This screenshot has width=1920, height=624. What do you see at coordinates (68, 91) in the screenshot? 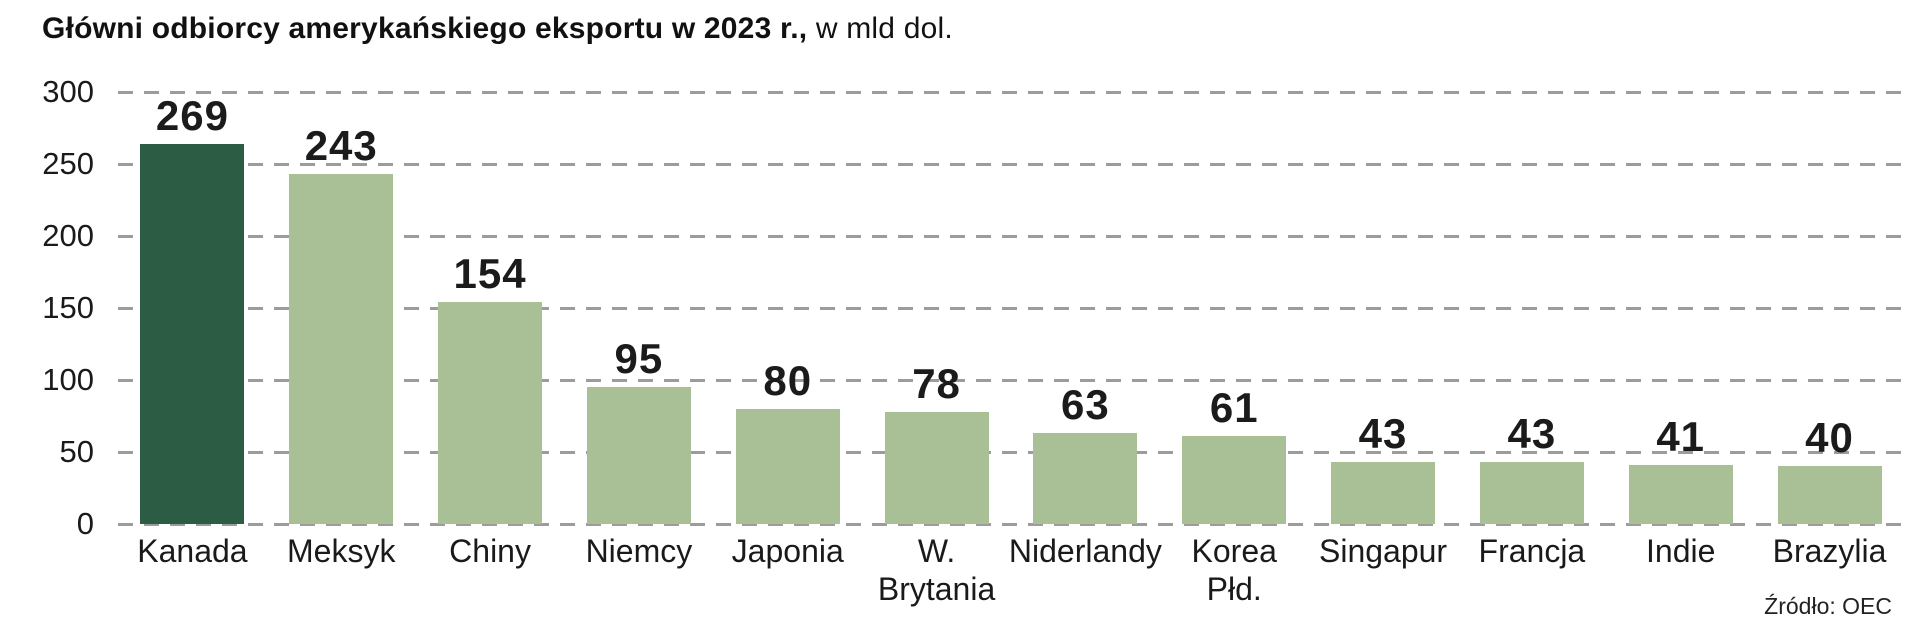
I see `y-tick-300: 300` at bounding box center [68, 91].